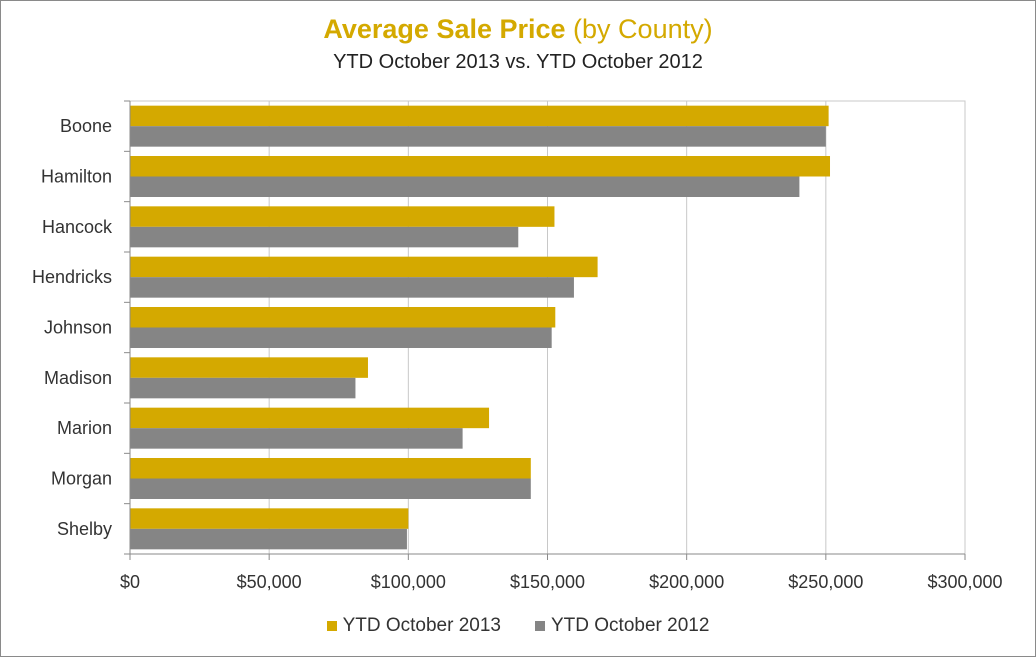  I want to click on bar-hamilton-2012, so click(465, 186).